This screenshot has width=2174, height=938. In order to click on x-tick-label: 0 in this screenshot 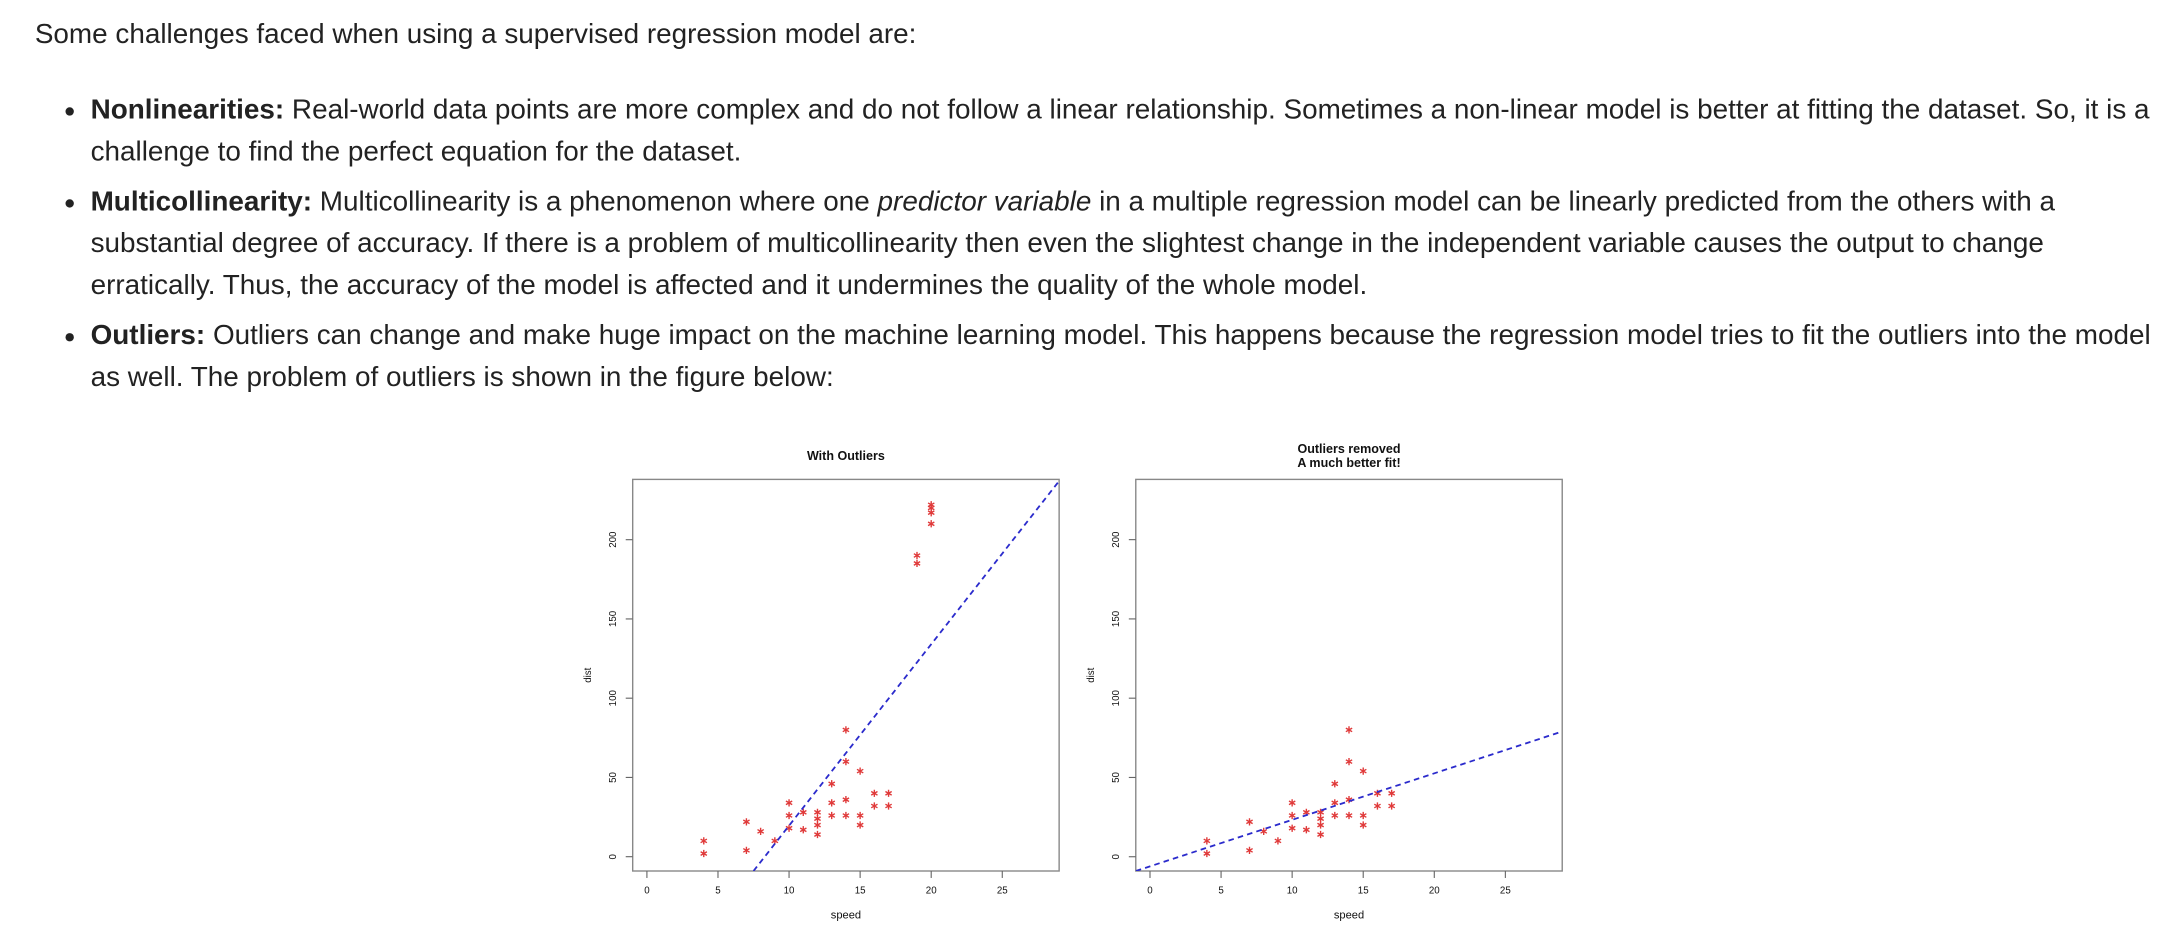, I will do `click(647, 890)`.